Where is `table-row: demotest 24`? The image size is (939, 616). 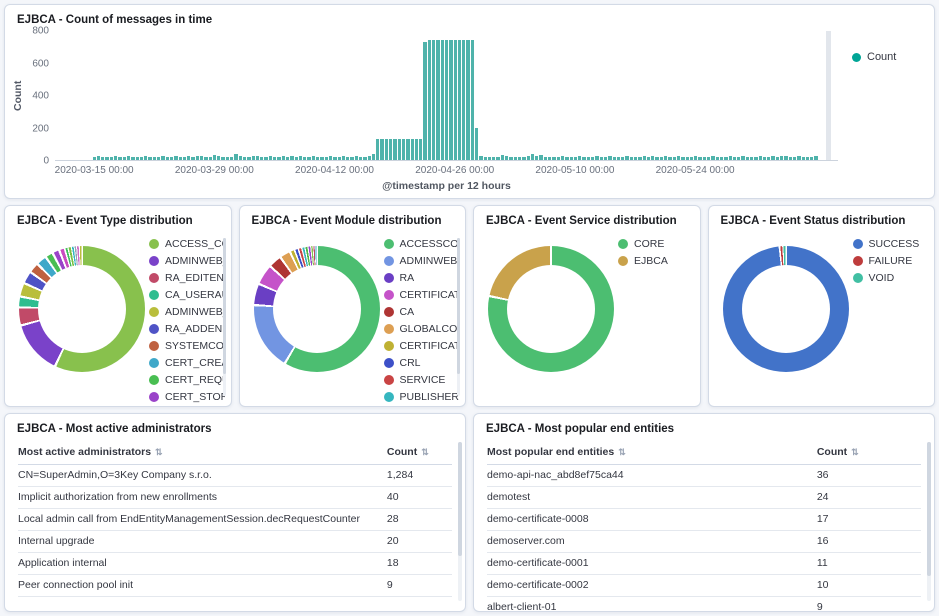
table-row: demotest 24 is located at coordinates (704, 497).